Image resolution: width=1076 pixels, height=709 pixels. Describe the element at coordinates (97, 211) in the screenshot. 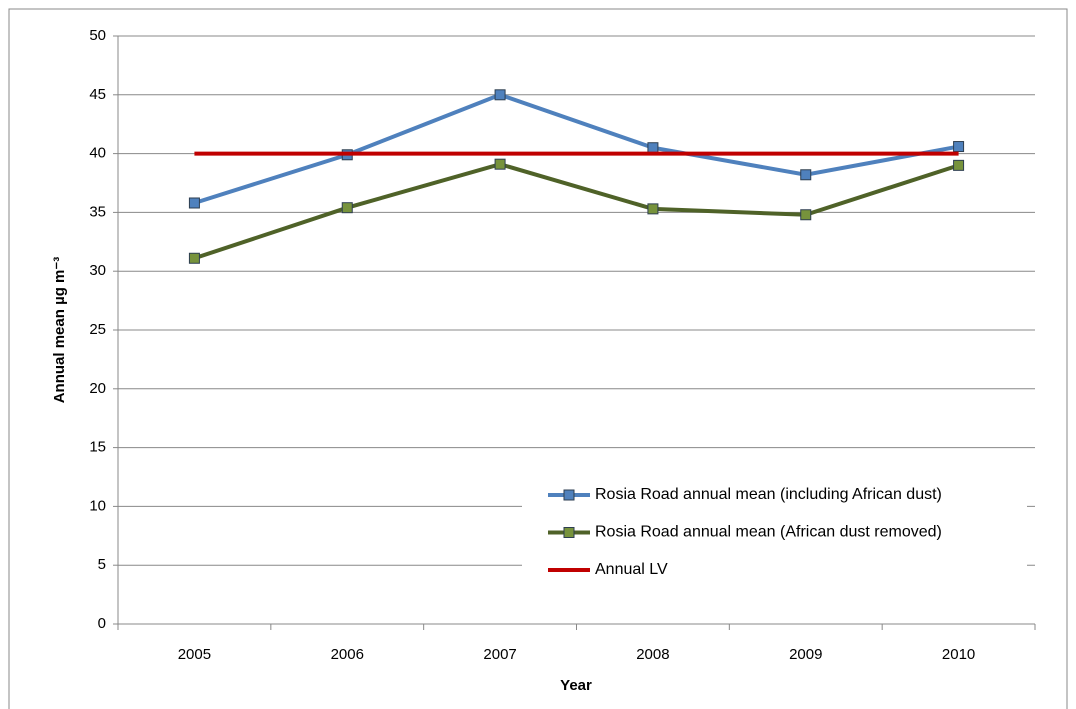

I see `y-tick-label: 35` at that location.